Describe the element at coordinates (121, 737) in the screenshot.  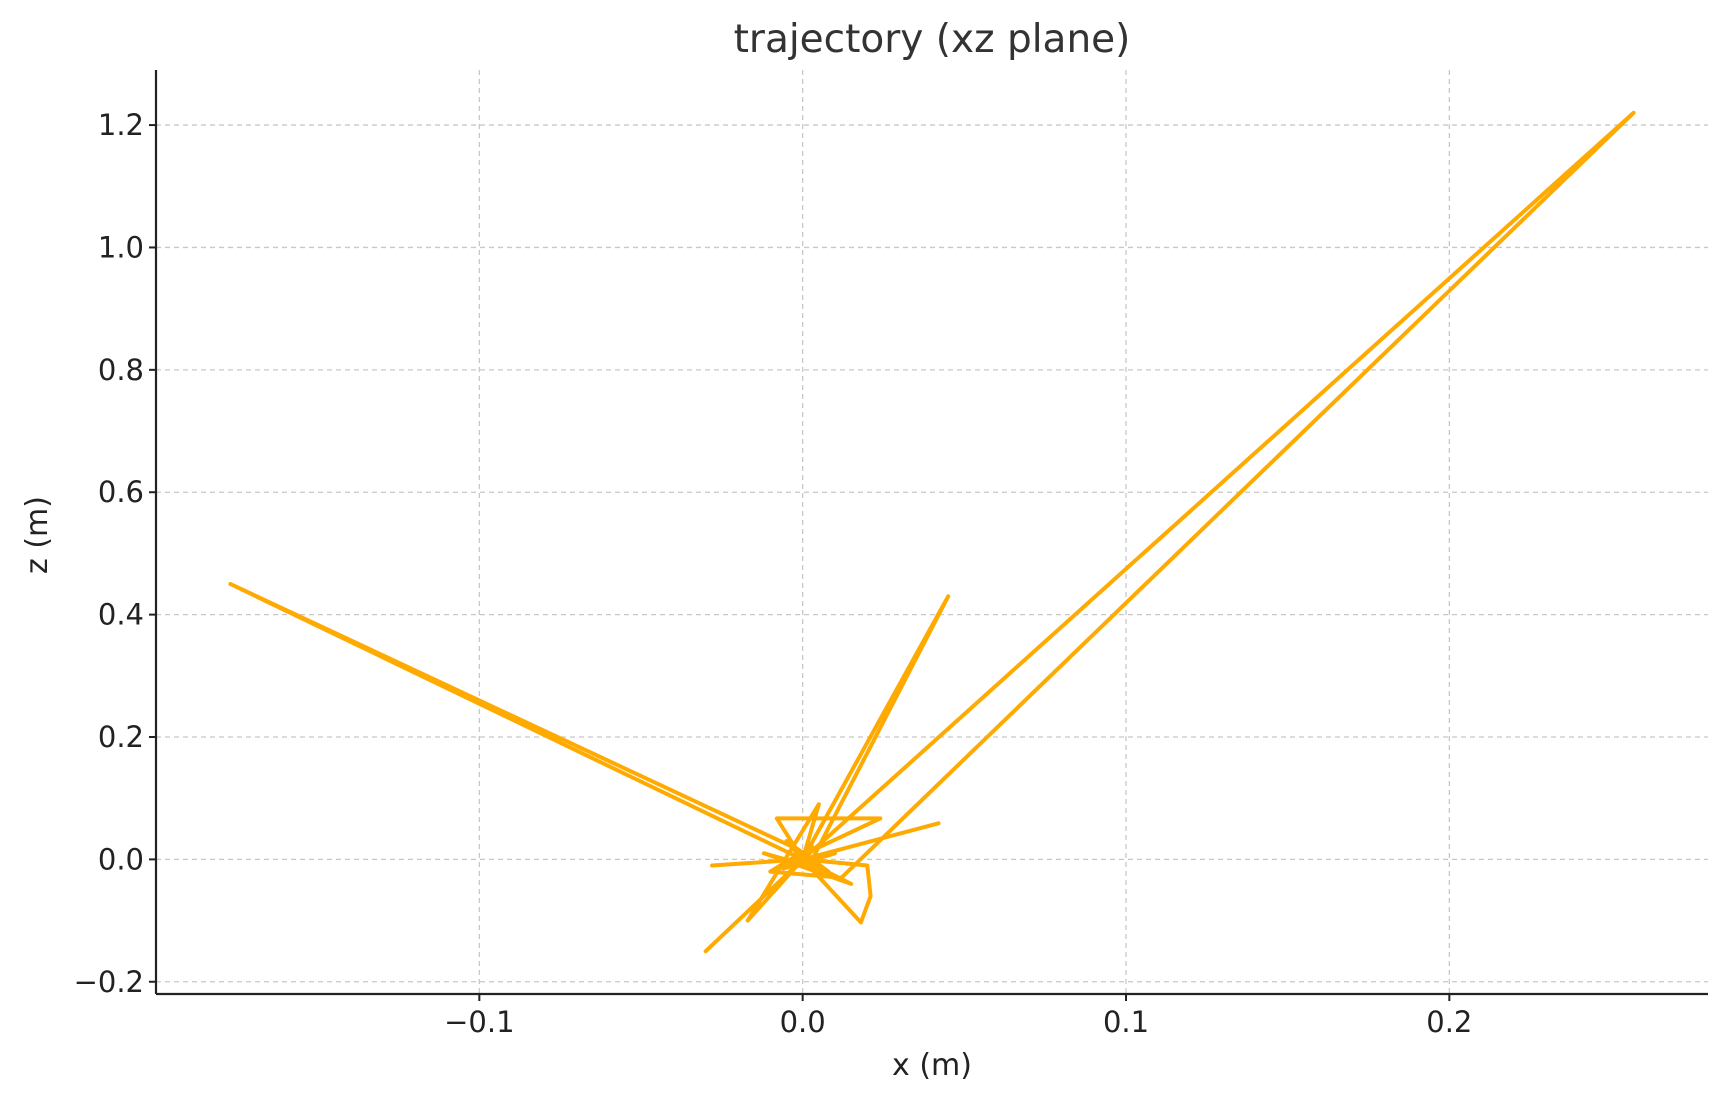
I see `y-tick-label: 0.2` at that location.